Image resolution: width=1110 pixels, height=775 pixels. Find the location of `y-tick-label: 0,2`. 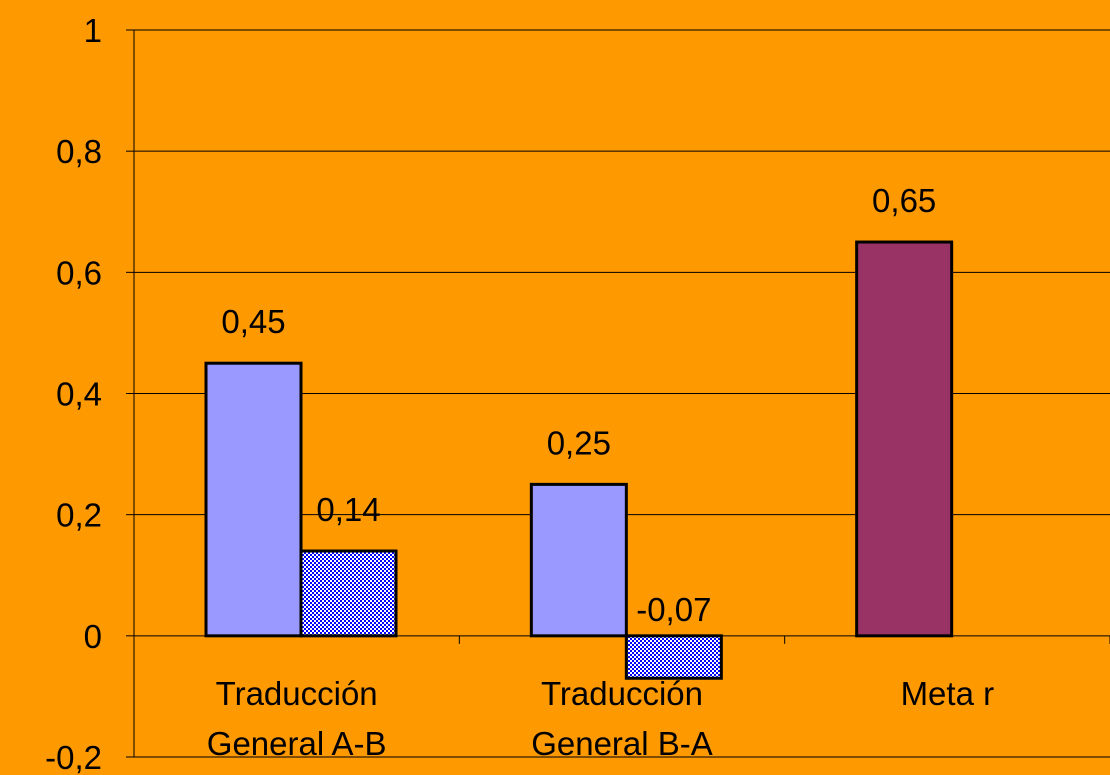

y-tick-label: 0,2 is located at coordinates (79, 515).